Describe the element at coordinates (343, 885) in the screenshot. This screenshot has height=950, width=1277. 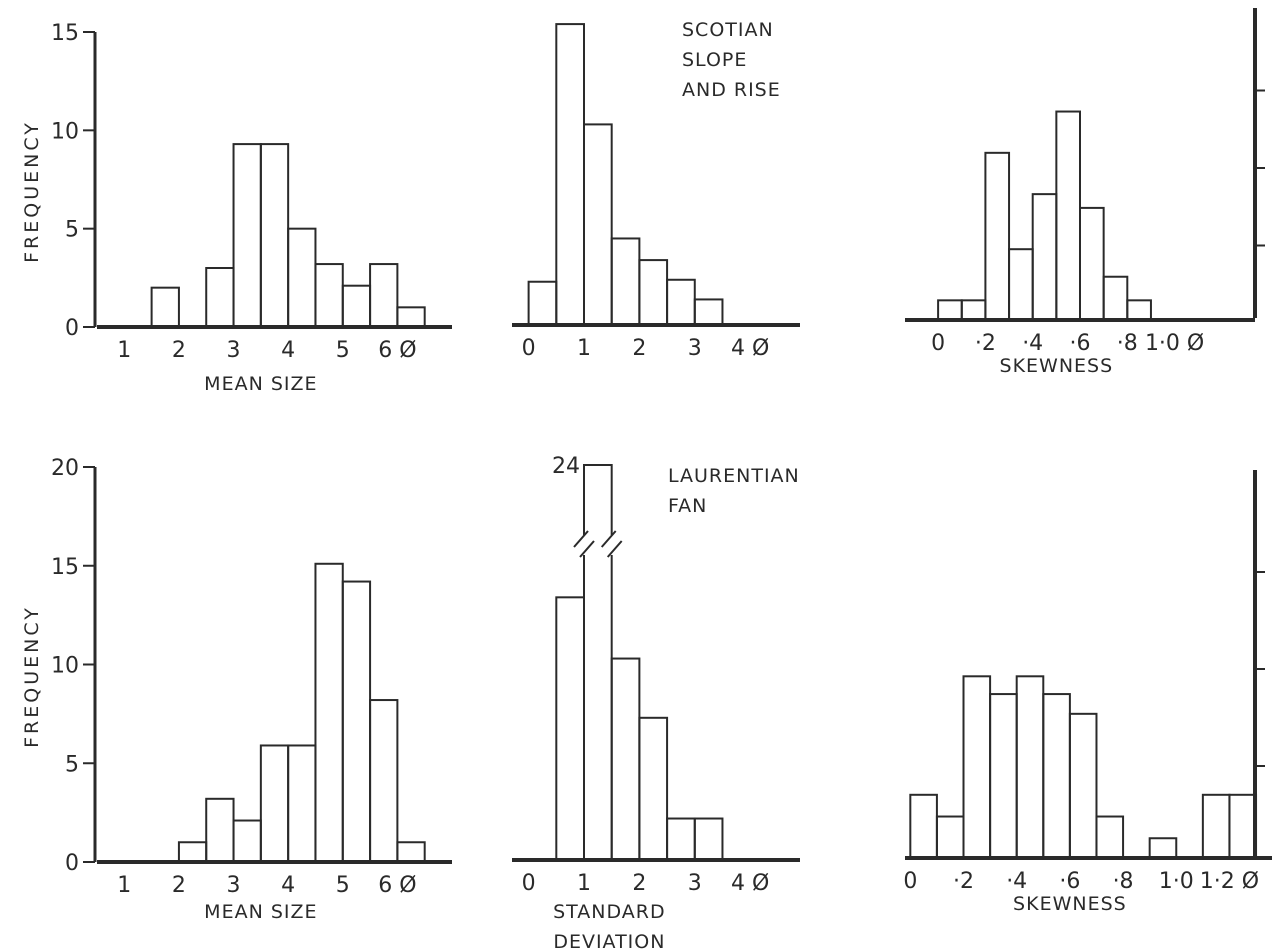
I see `x-tick-label: 5` at that location.